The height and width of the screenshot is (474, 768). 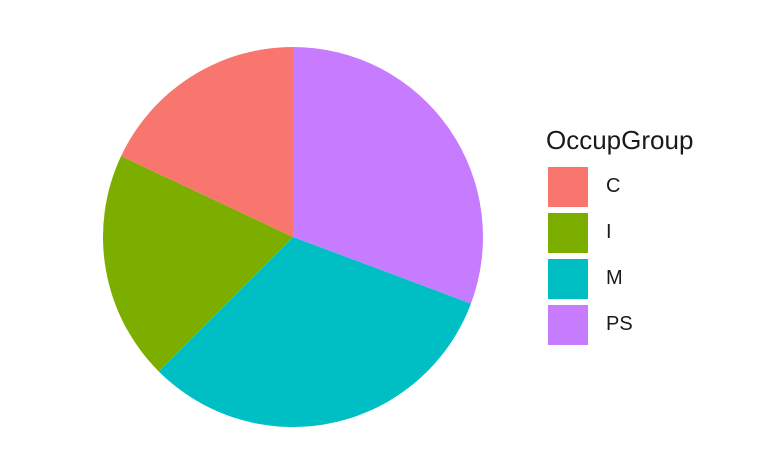 What do you see at coordinates (568, 187) in the screenshot?
I see `legend-swatch-c` at bounding box center [568, 187].